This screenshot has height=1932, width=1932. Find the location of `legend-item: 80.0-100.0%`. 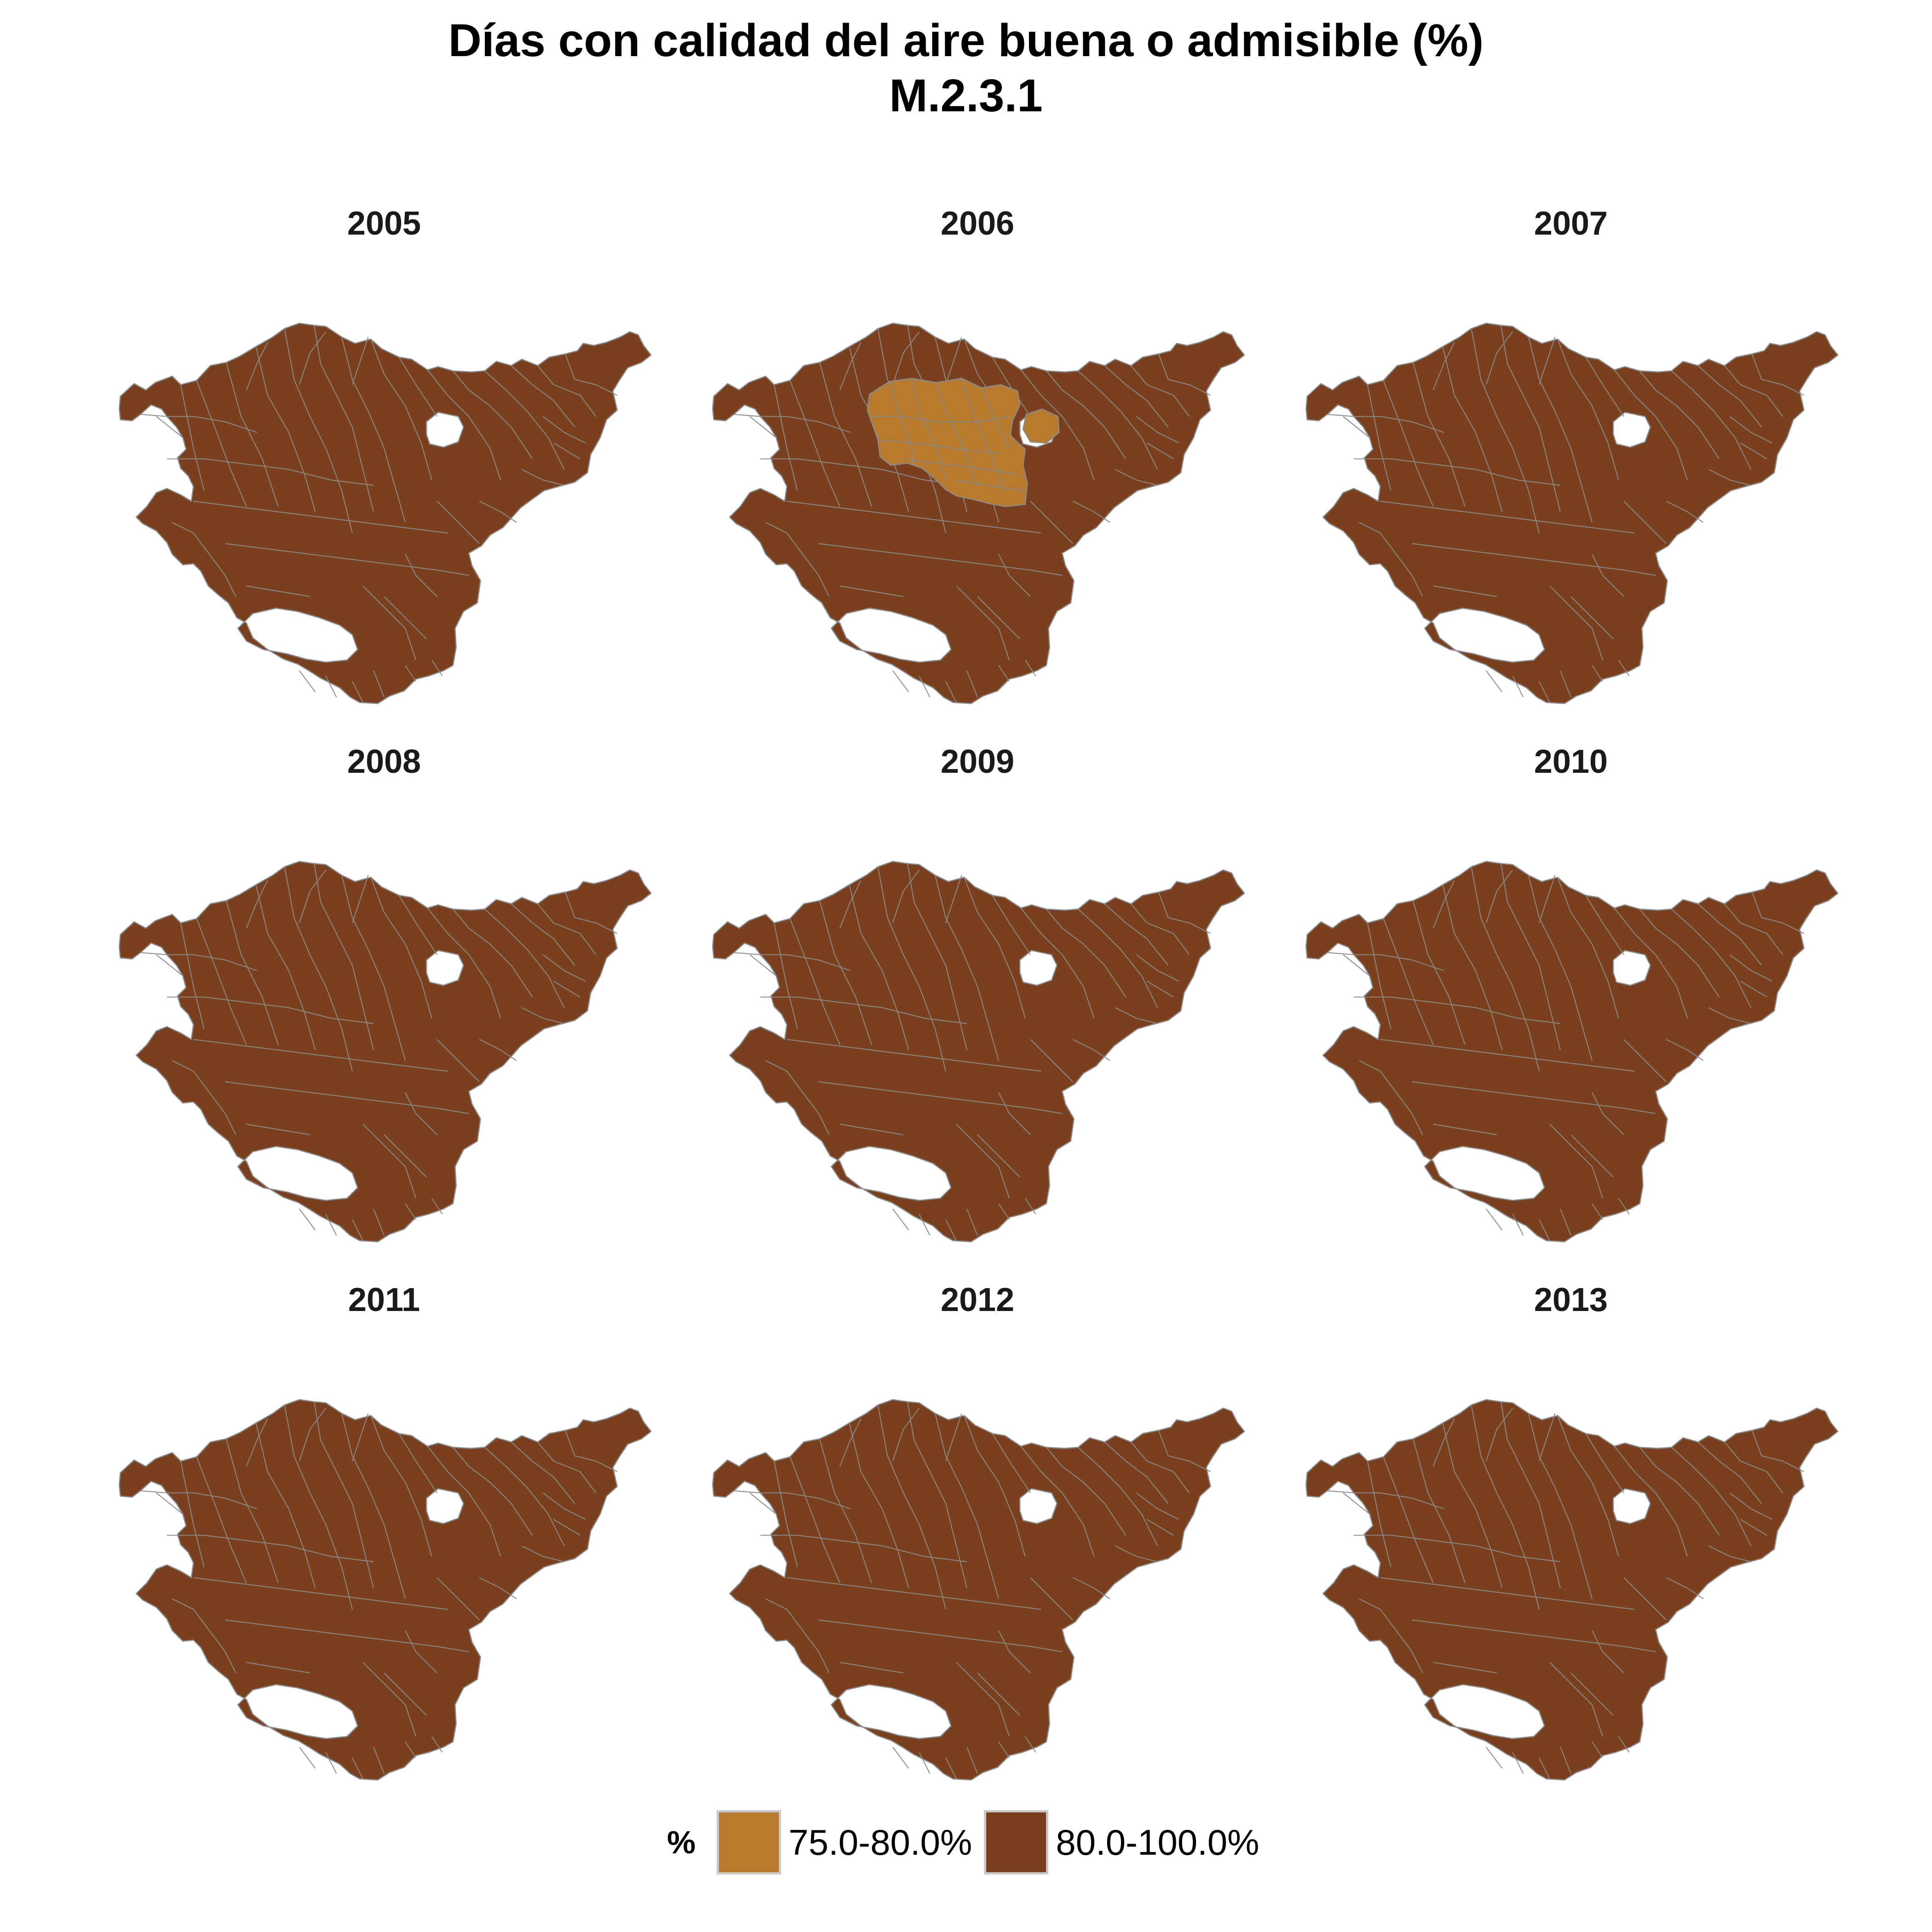

legend-item: 80.0-100.0% is located at coordinates (1121, 1842).